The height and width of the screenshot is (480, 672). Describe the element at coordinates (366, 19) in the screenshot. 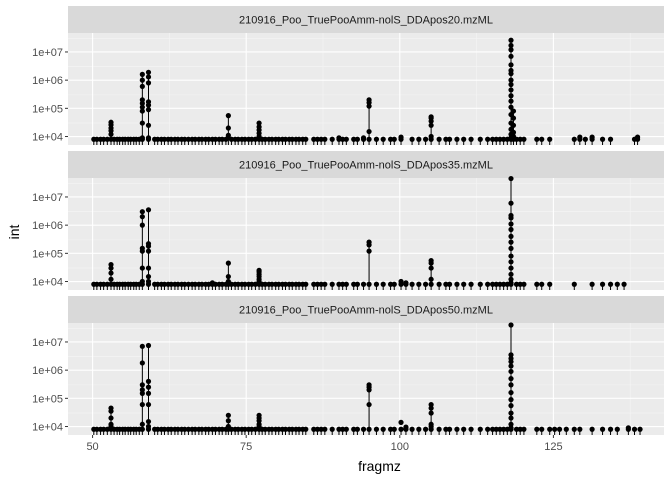

I see `facet-strip` at that location.